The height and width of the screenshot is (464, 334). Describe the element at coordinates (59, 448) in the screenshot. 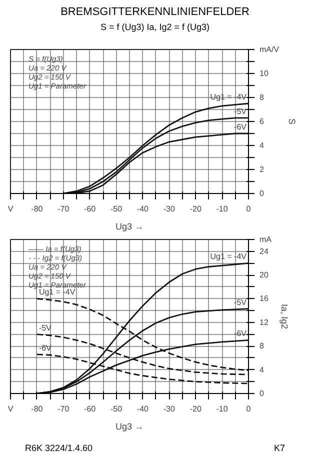

I see `text: R6K 3224/1.4.60` at that location.